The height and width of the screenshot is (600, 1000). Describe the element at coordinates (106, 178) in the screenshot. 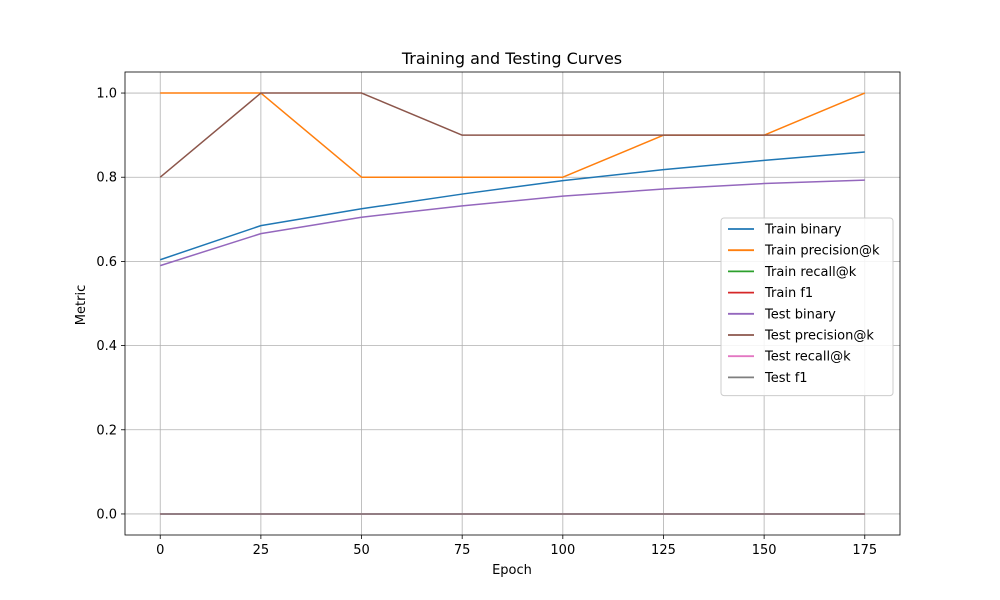

I see `y-tick-label: 0.8` at that location.